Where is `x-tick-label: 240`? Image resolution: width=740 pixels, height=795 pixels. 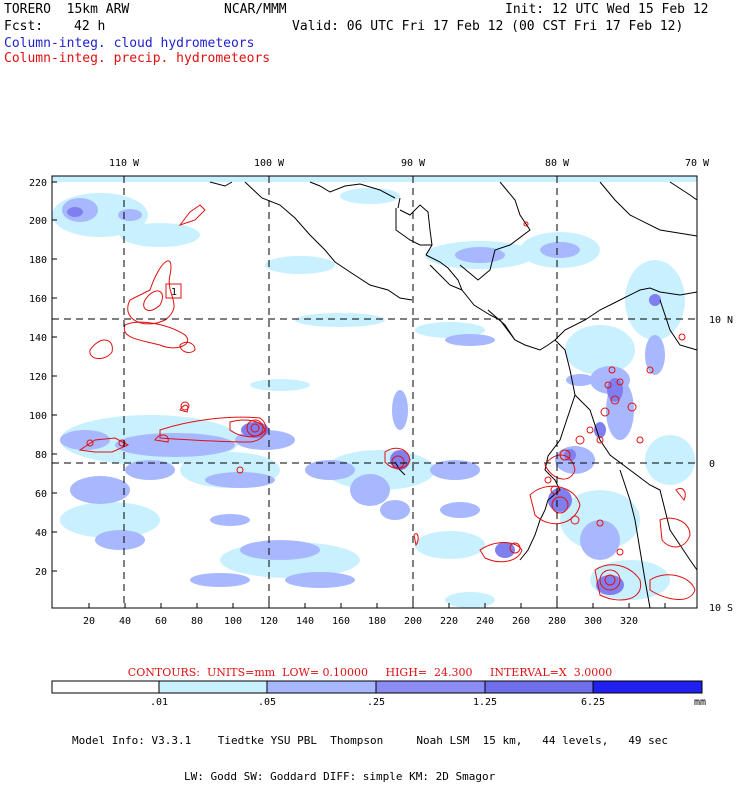 x-tick-label: 240 is located at coordinates (485, 621).